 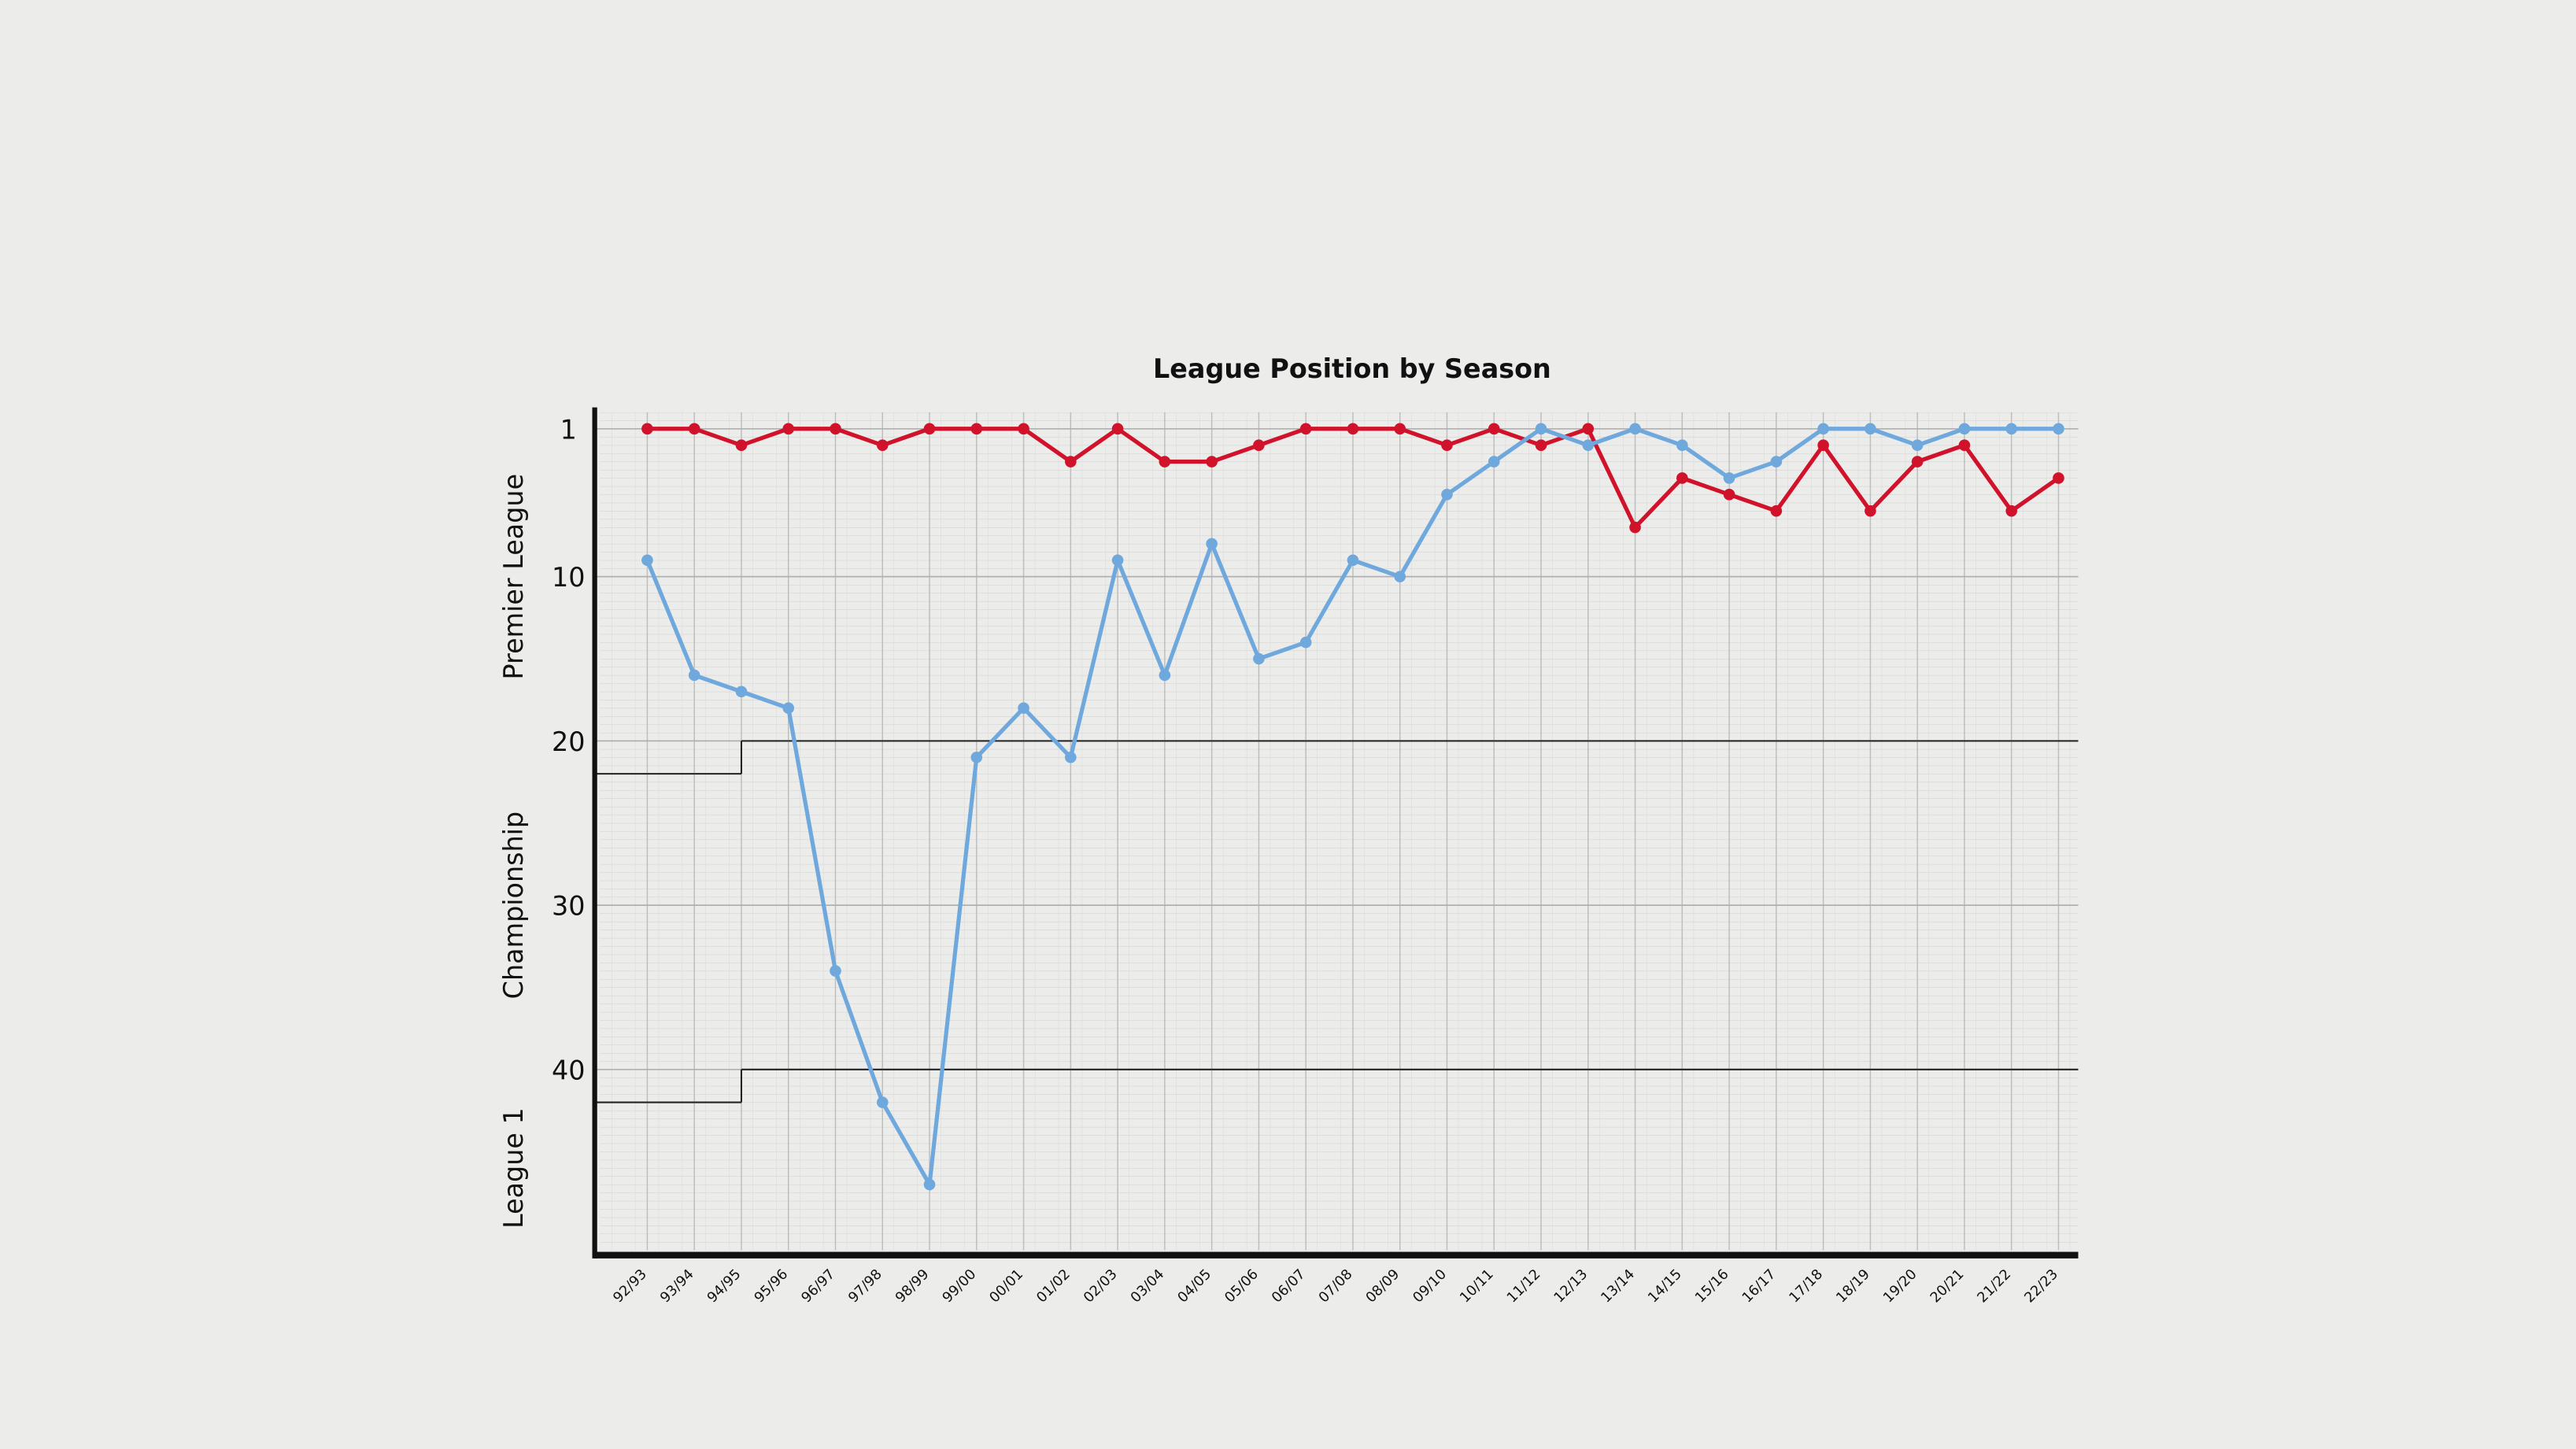 I want to click on y-tick-label: 1, so click(x=568, y=429).